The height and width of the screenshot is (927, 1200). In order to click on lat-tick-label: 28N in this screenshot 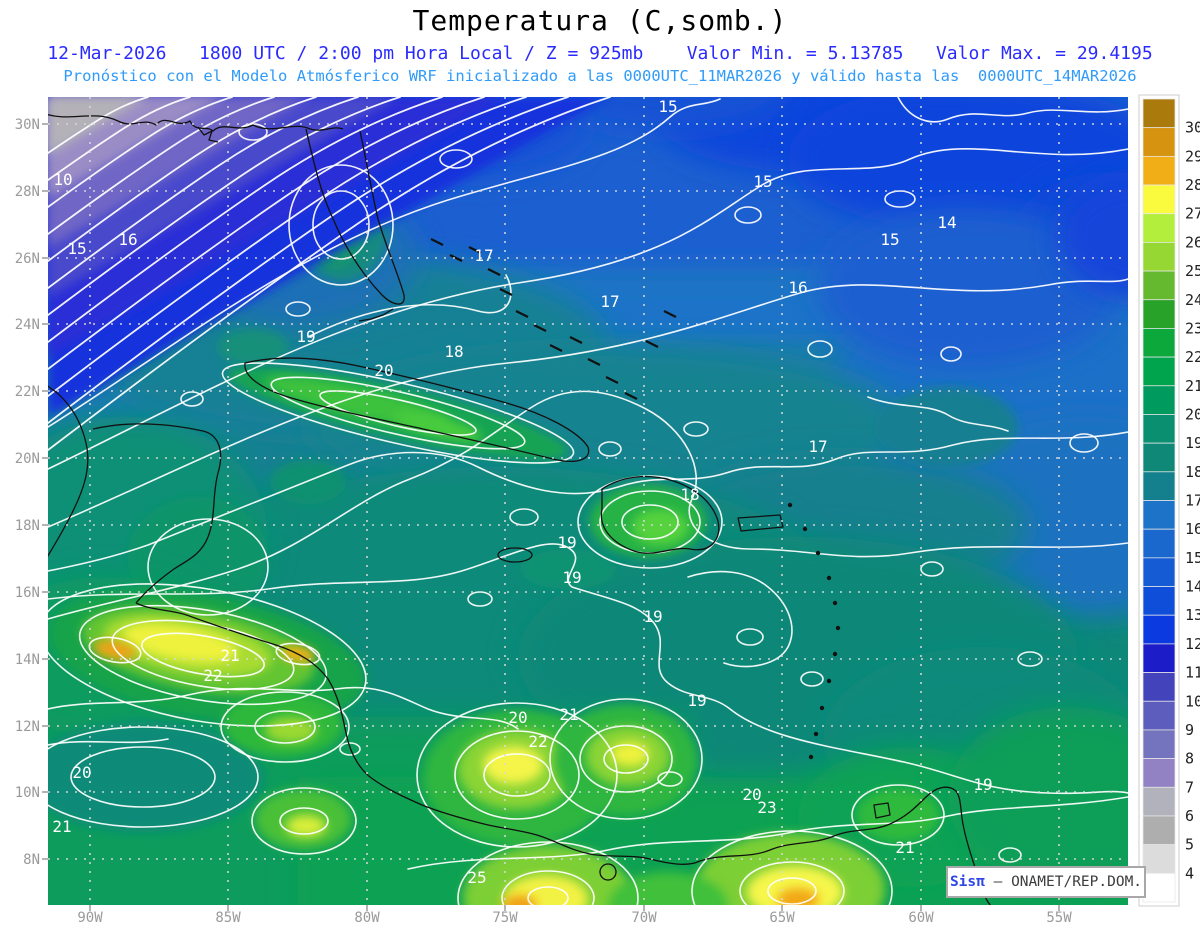, I will do `click(27, 192)`.